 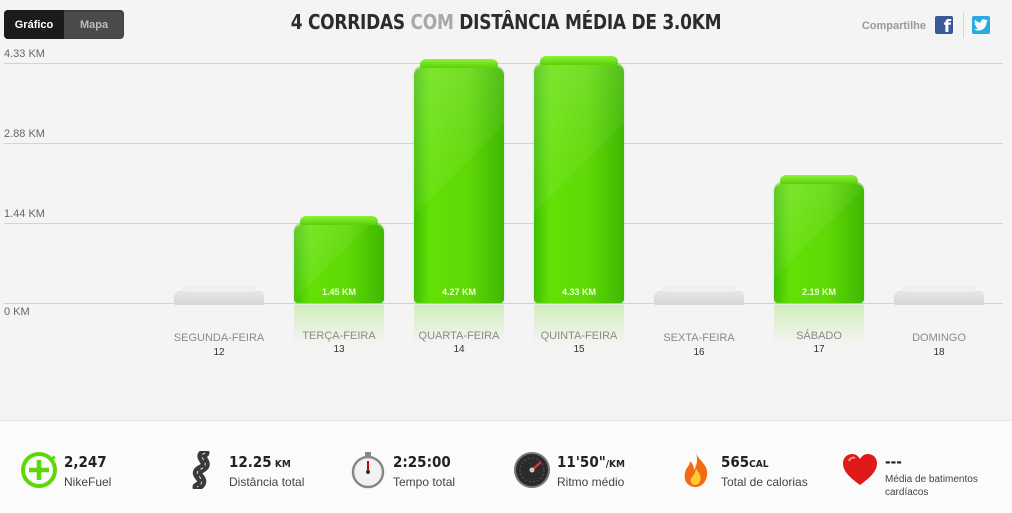 What do you see at coordinates (339, 349) in the screenshot?
I see `x-axis-date-label: 13` at bounding box center [339, 349].